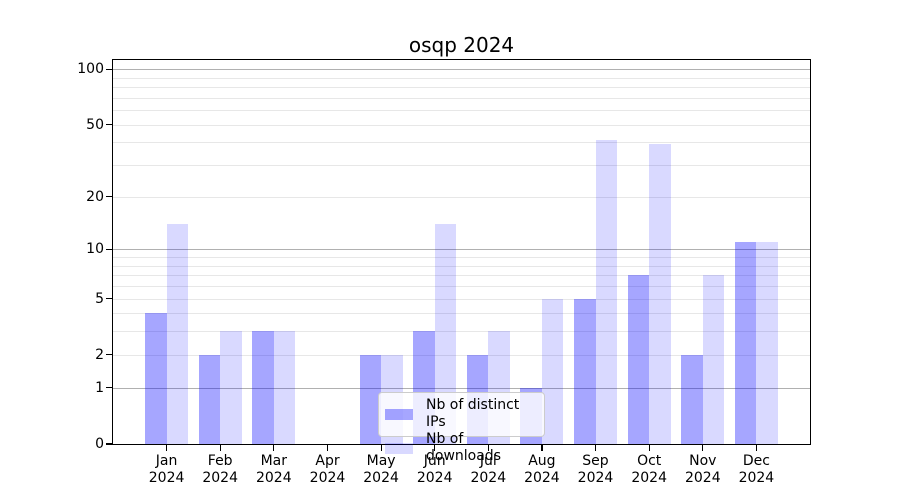 The width and height of the screenshot is (900, 500). I want to click on bar-distinct-ips-feb, so click(209, 399).